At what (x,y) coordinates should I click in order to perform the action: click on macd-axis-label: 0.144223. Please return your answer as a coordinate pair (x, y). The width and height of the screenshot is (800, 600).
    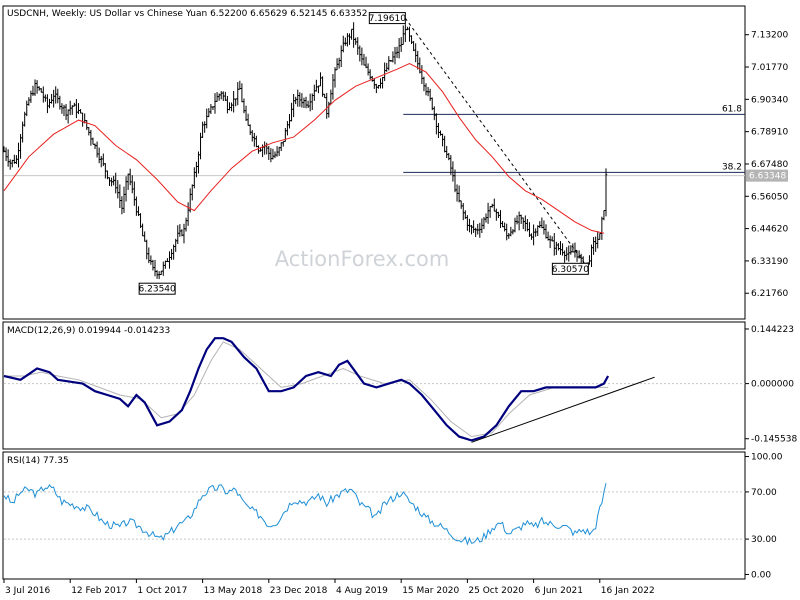
    Looking at the image, I should click on (772, 330).